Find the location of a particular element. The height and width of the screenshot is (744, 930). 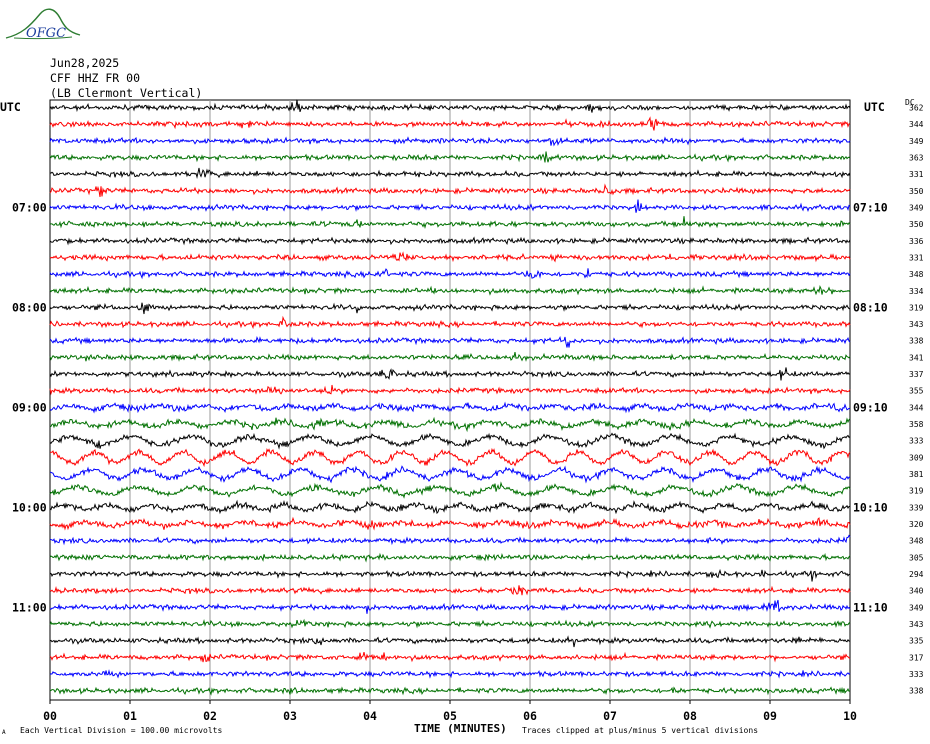

dc-offset-label: 358 is located at coordinates (916, 424).